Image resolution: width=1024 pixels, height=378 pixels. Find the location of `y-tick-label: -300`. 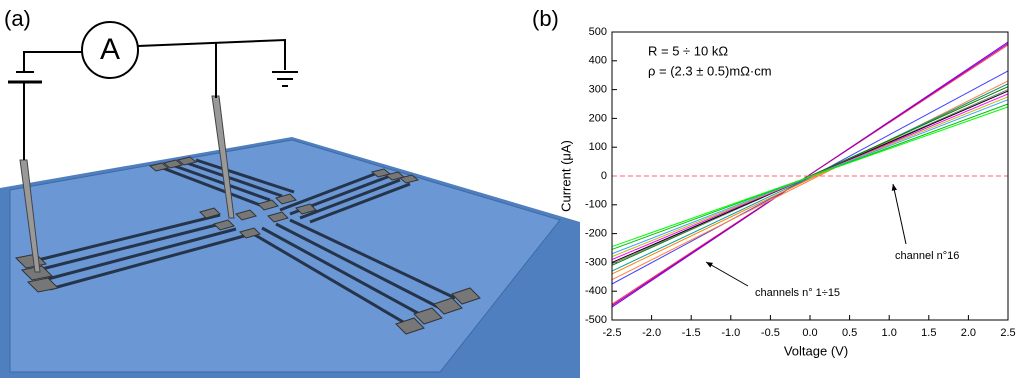

y-tick-label: -300 is located at coordinates (596, 262).